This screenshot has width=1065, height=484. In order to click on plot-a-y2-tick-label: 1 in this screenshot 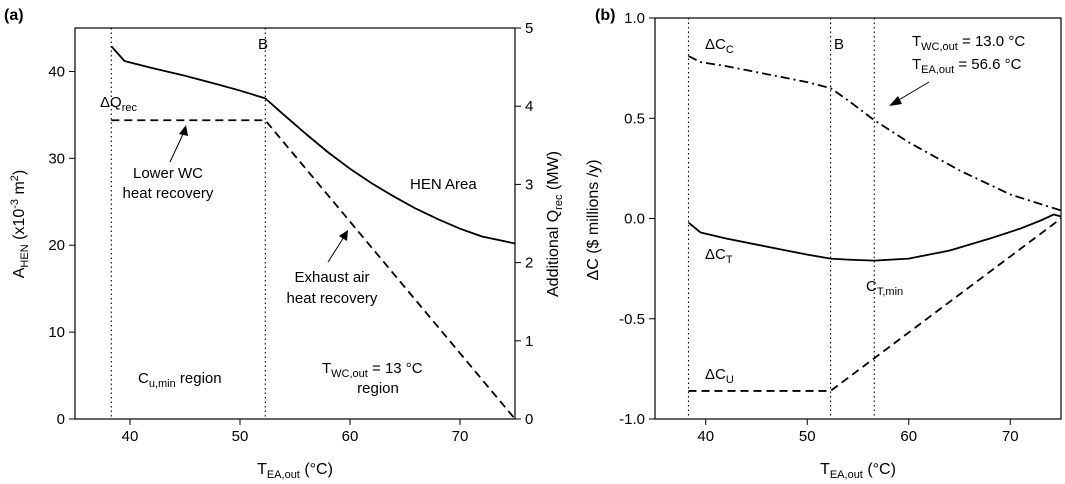, I will do `click(529, 341)`.